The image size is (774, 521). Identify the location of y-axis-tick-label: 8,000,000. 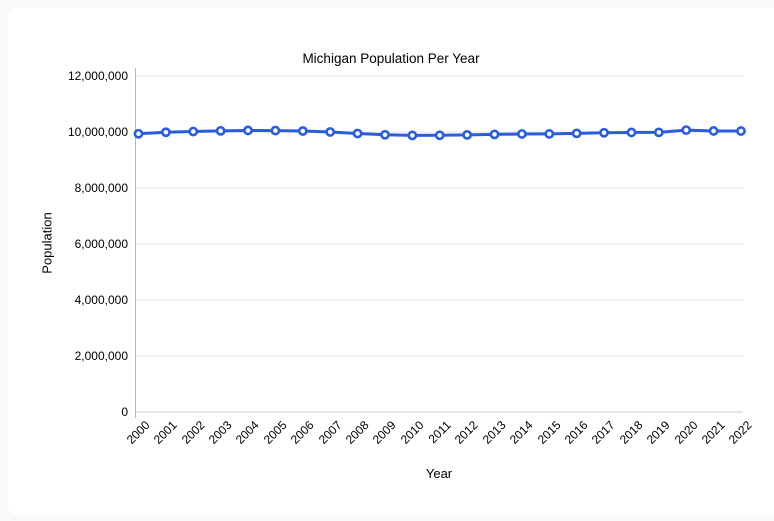
(101, 188).